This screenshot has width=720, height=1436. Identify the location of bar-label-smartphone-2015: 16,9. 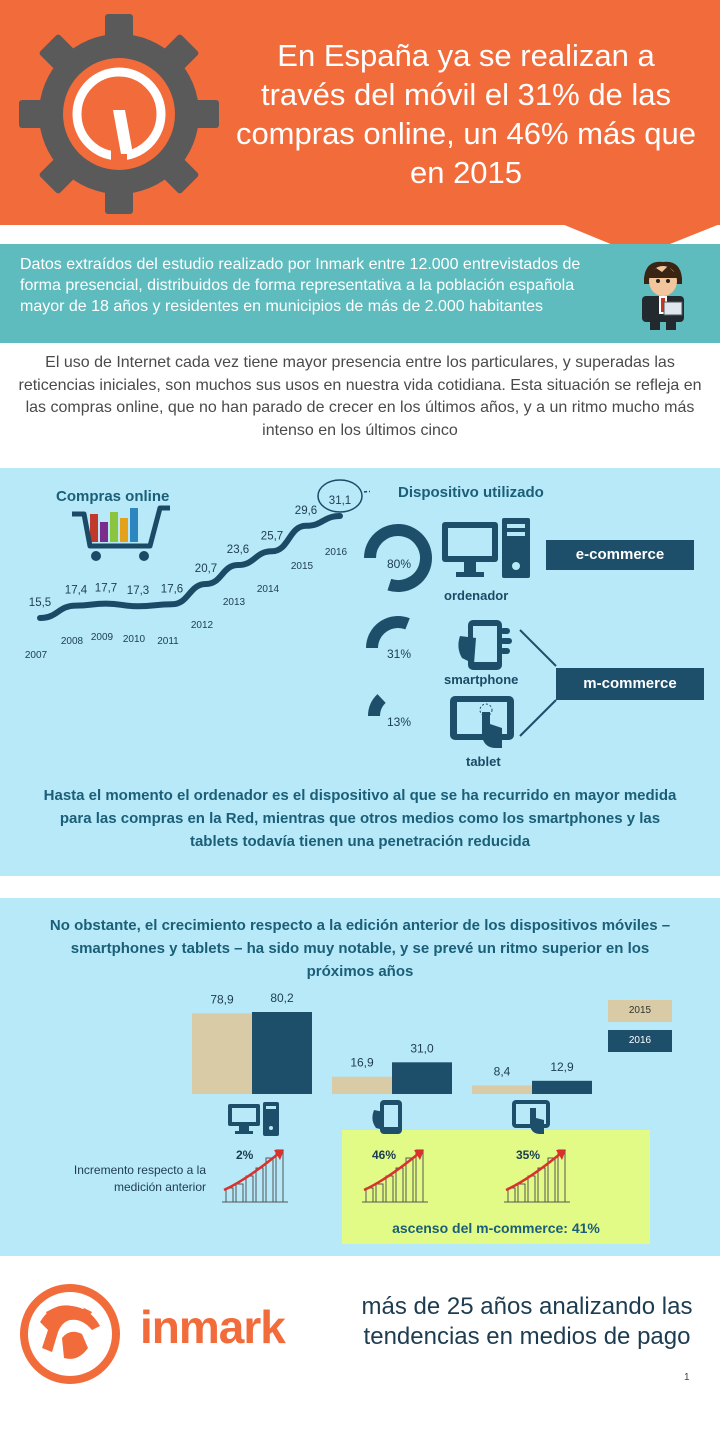
(362, 1063).